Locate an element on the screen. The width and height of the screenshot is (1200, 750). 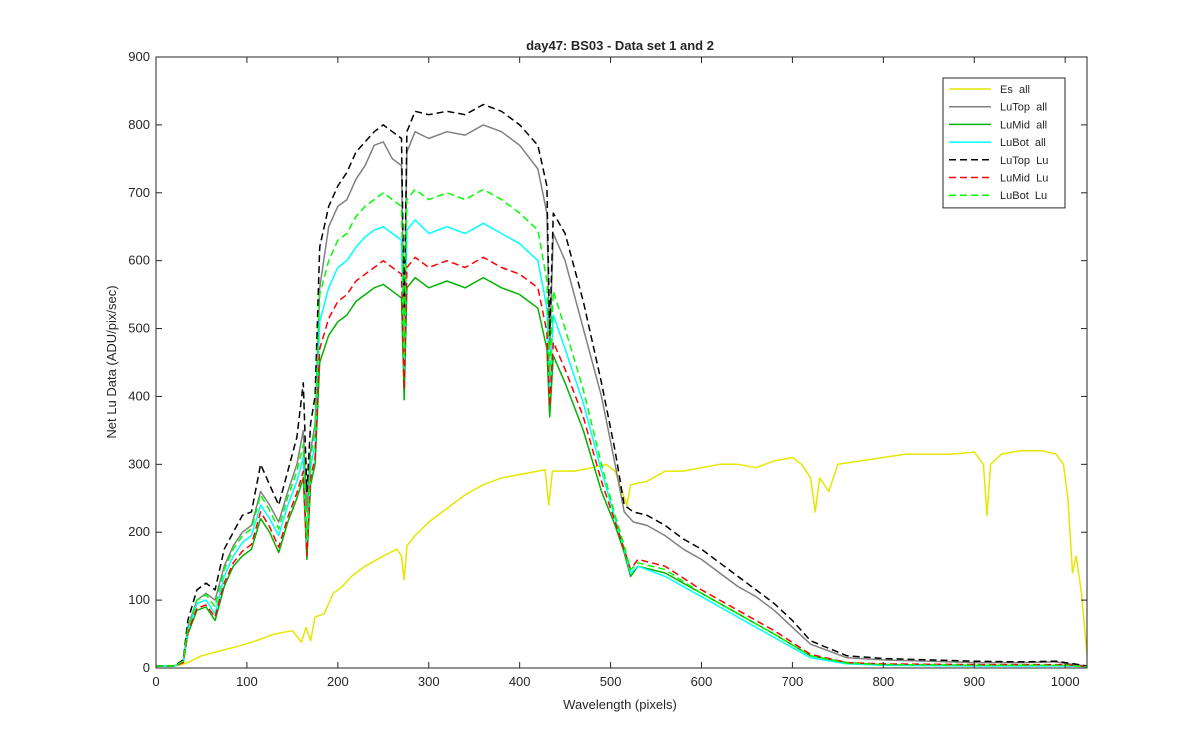
x-tick-label: 1000 is located at coordinates (1065, 681).